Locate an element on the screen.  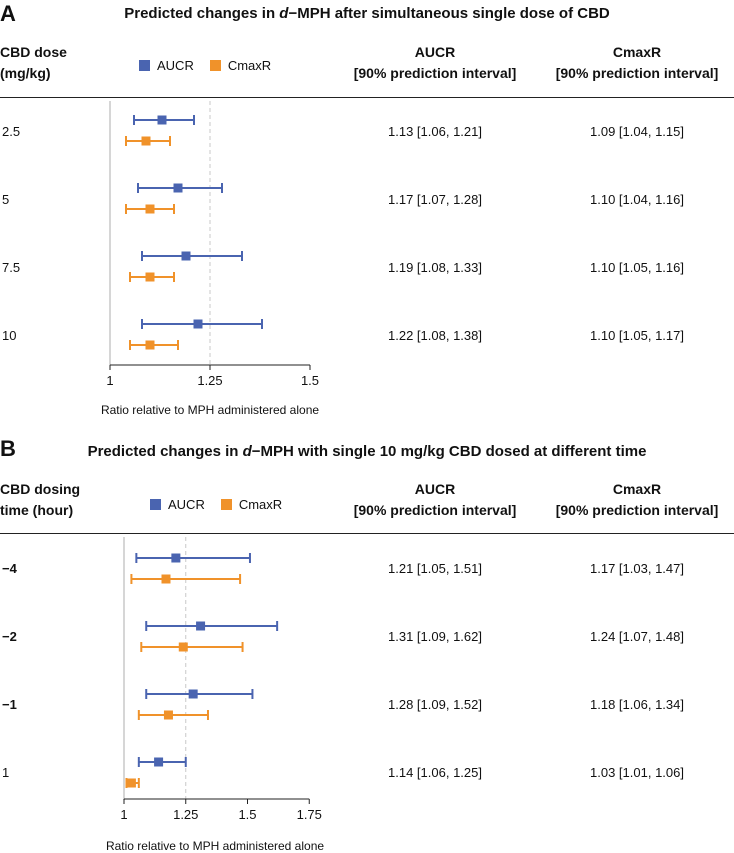
forest-plot-a: 1 1.25 1.5 is located at coordinates (212, 244).